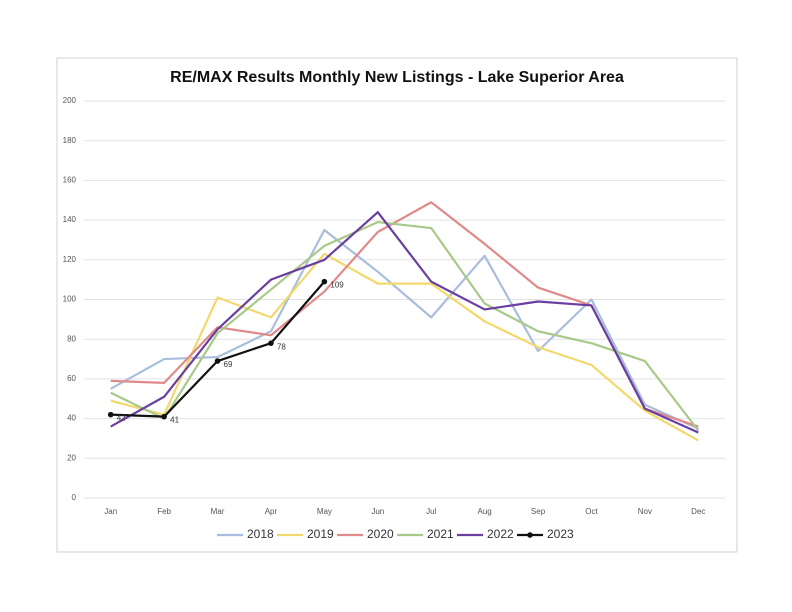  I want to click on y-tick-label: 120, so click(70, 259).